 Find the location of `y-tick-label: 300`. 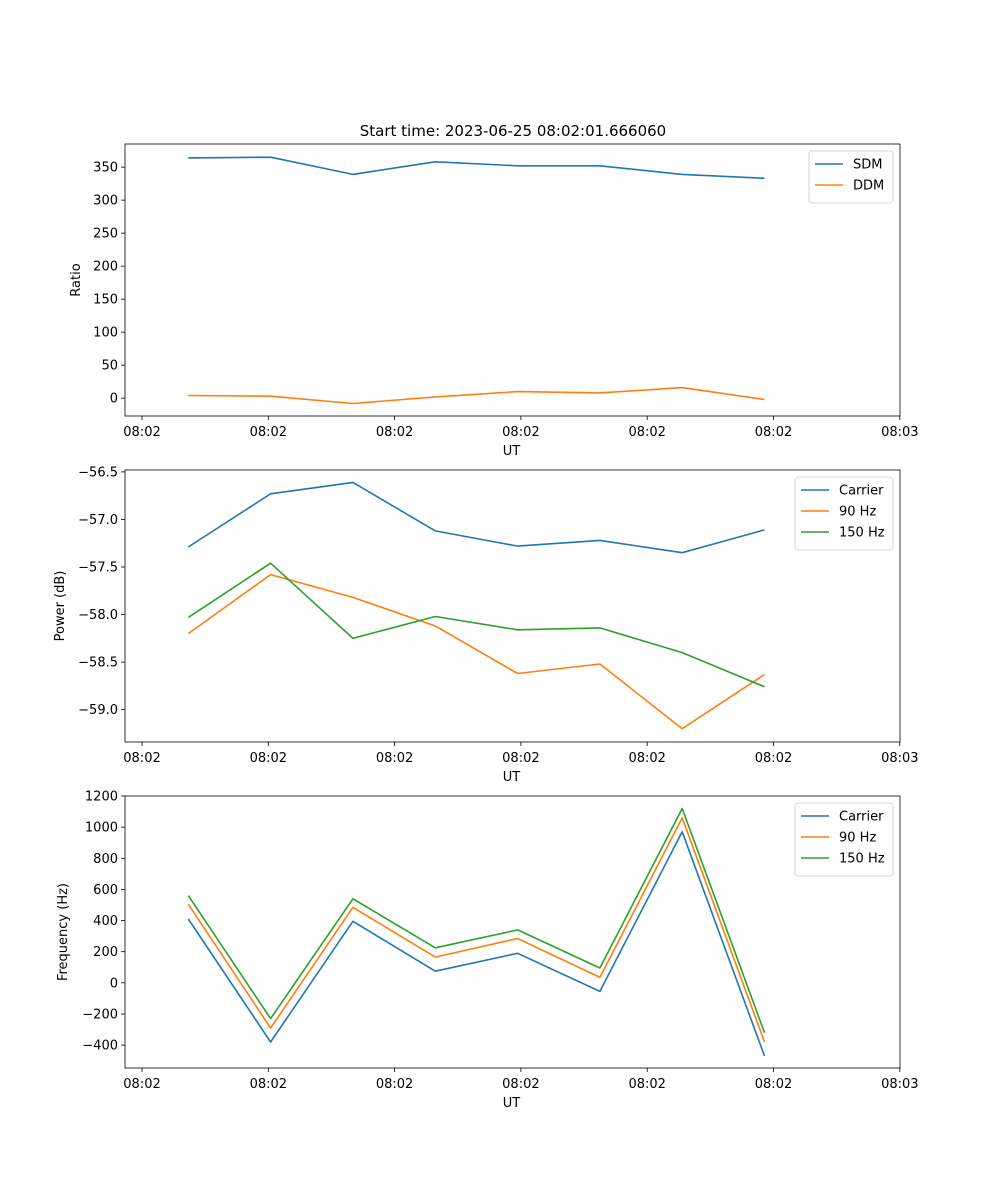

y-tick-label: 300 is located at coordinates (105, 201).